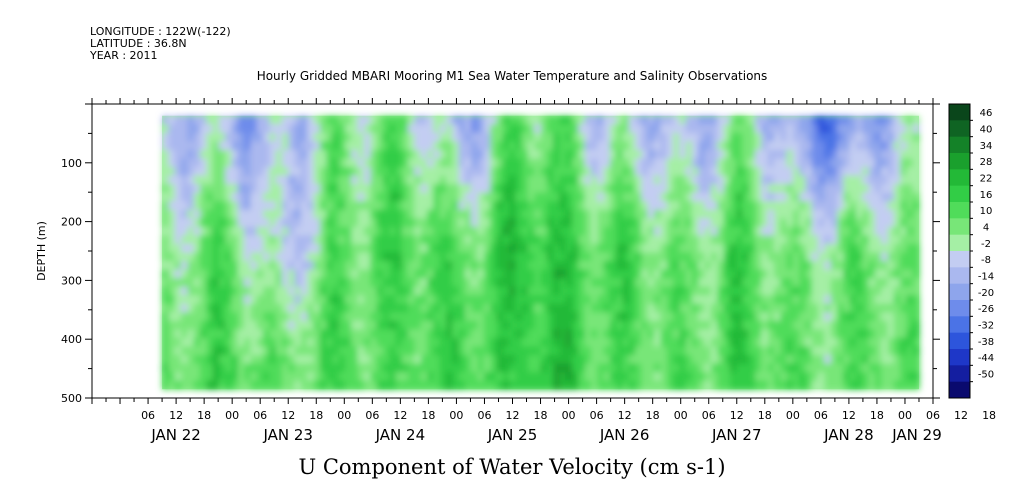 This screenshot has height=504, width=1009. Describe the element at coordinates (709, 415) in the screenshot. I see `x-hour-tick-label: 06` at that location.